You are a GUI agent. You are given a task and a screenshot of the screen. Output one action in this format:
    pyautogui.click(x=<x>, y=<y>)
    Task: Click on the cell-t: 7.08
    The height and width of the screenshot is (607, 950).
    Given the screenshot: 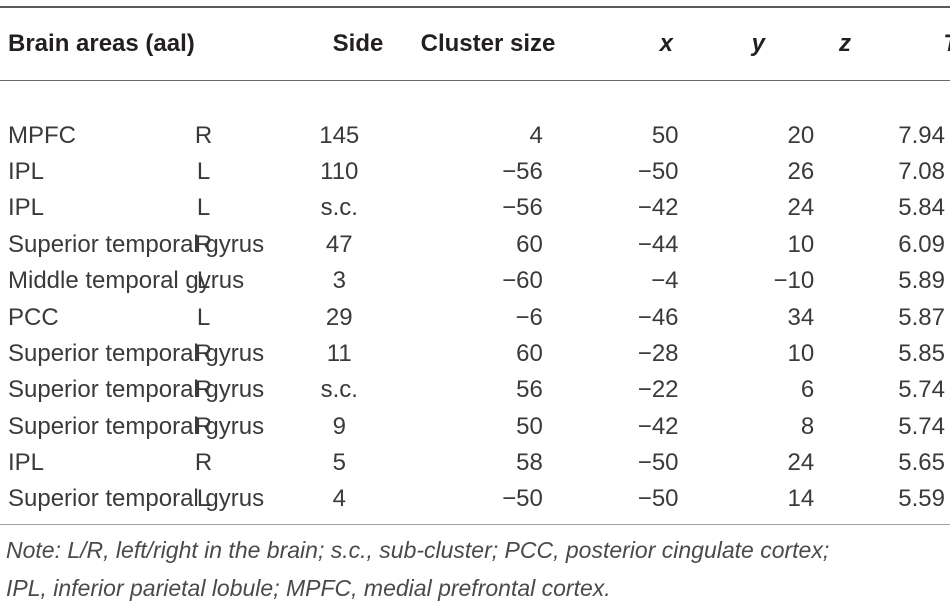 What is the action you would take?
    pyautogui.click(x=921, y=171)
    